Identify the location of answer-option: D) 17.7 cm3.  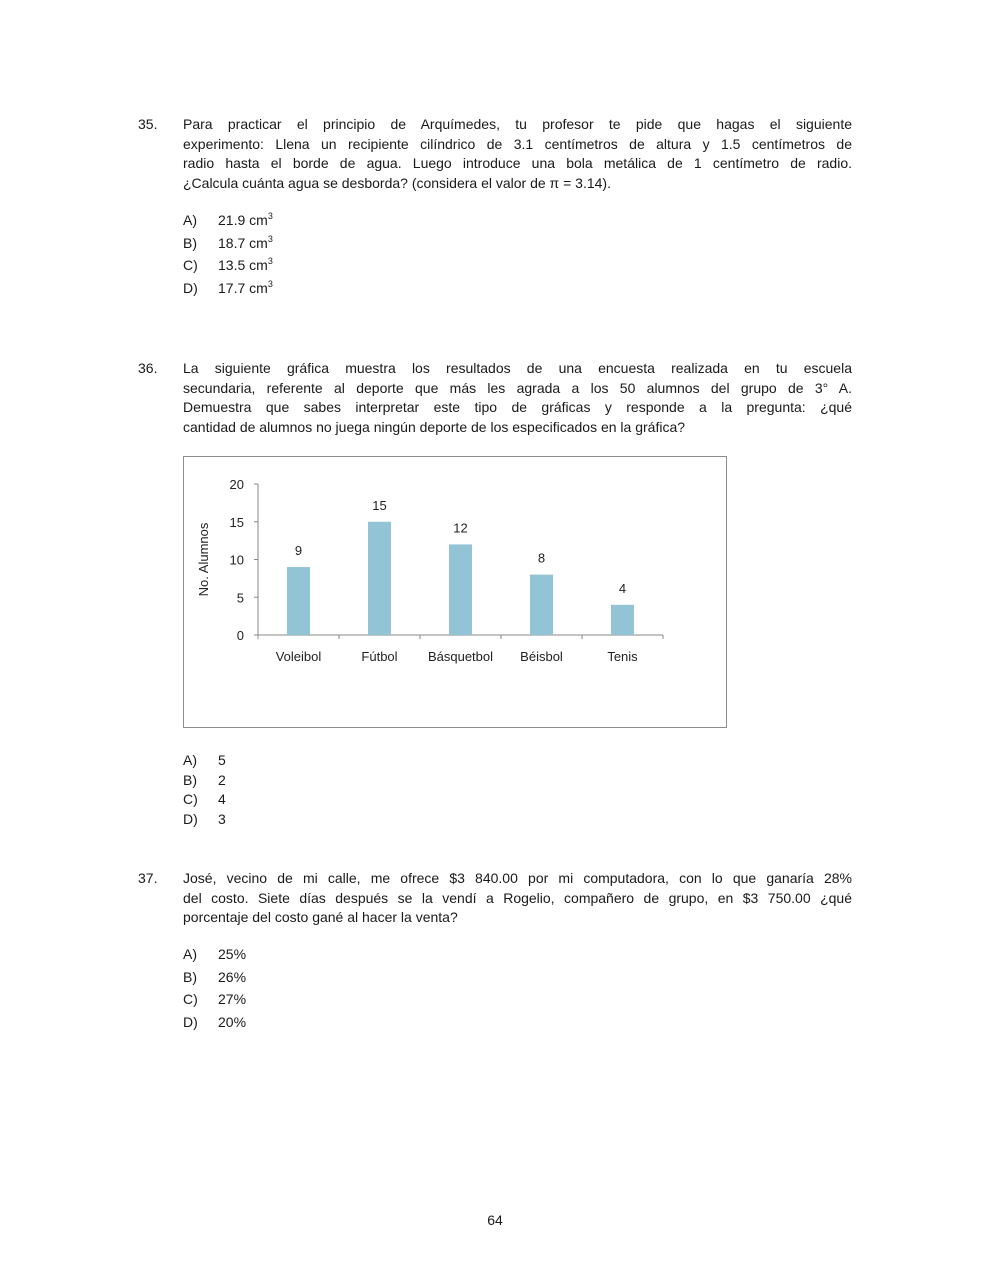
(228, 287).